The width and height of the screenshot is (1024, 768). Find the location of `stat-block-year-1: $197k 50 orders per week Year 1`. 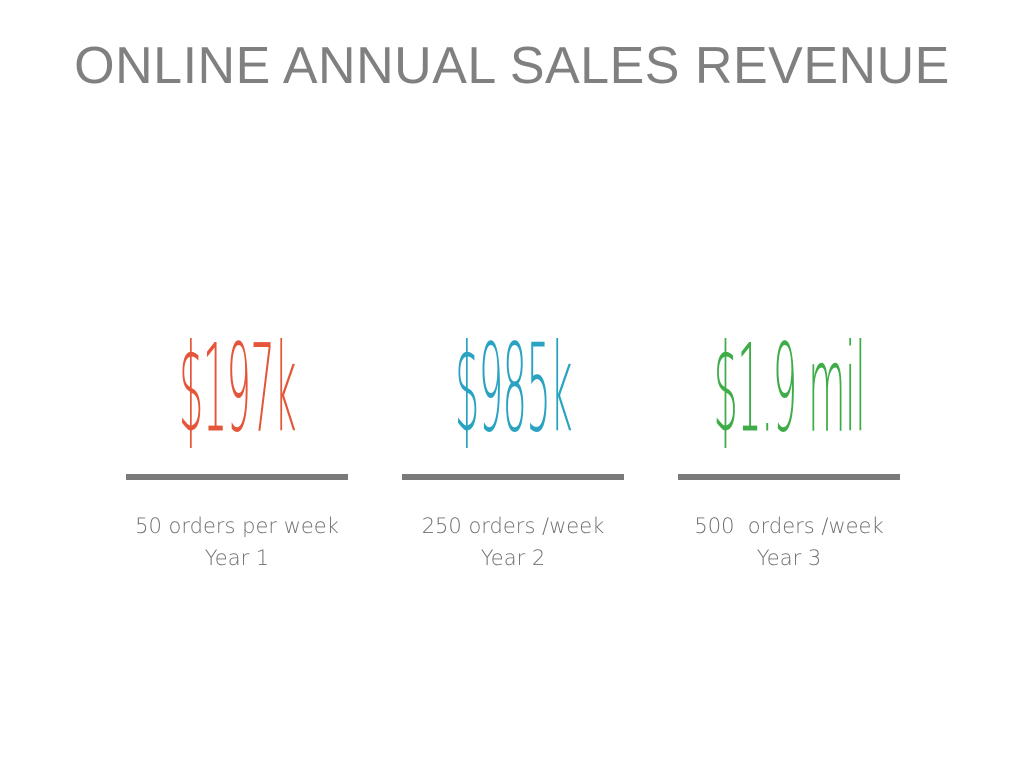

stat-block-year-1: $197k 50 orders per week Year 1 is located at coordinates (237, 448).